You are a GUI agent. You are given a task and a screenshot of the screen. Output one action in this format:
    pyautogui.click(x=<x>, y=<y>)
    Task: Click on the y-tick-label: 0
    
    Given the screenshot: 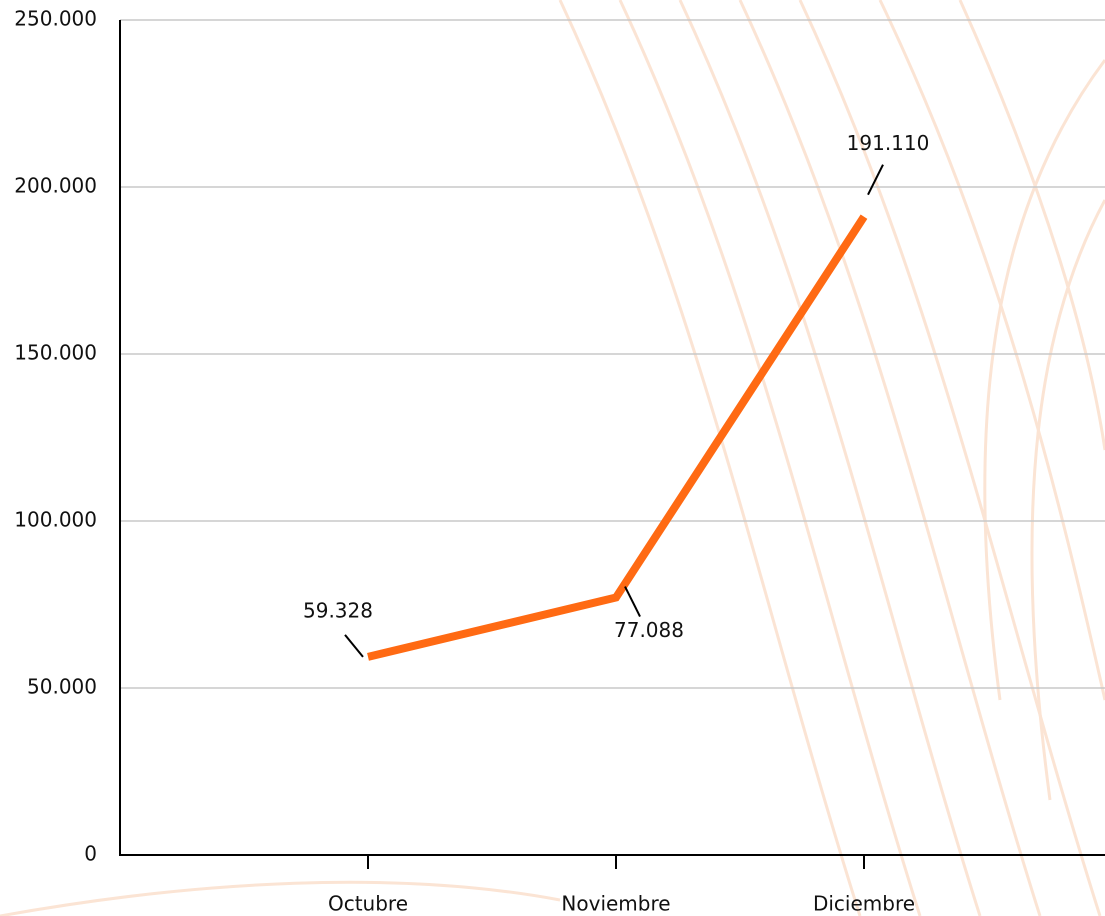 What is the action you would take?
    pyautogui.click(x=90, y=854)
    